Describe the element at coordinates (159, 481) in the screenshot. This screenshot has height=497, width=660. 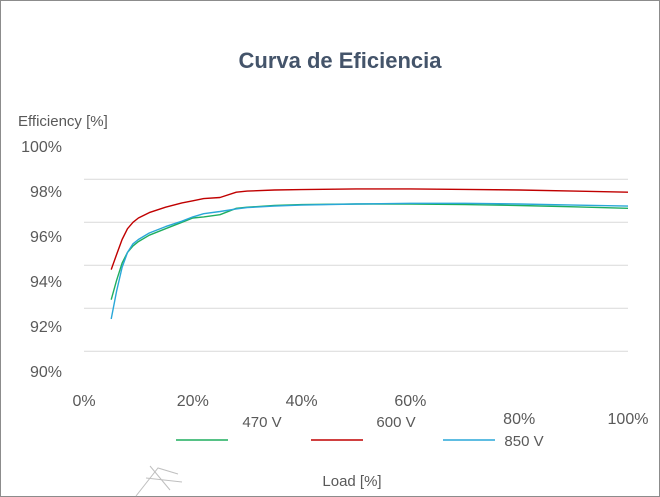
I see `decorative-scribble-icon` at that location.